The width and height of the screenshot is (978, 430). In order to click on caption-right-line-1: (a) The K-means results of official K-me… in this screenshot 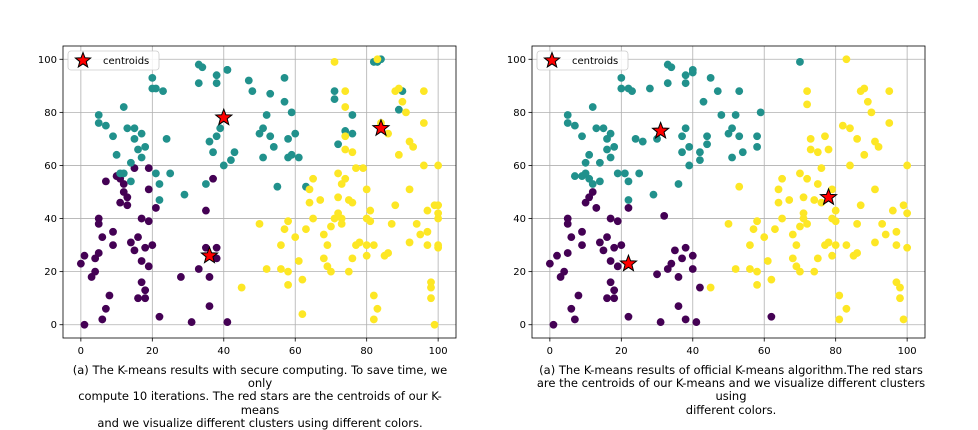, I will do `click(731, 370)`.